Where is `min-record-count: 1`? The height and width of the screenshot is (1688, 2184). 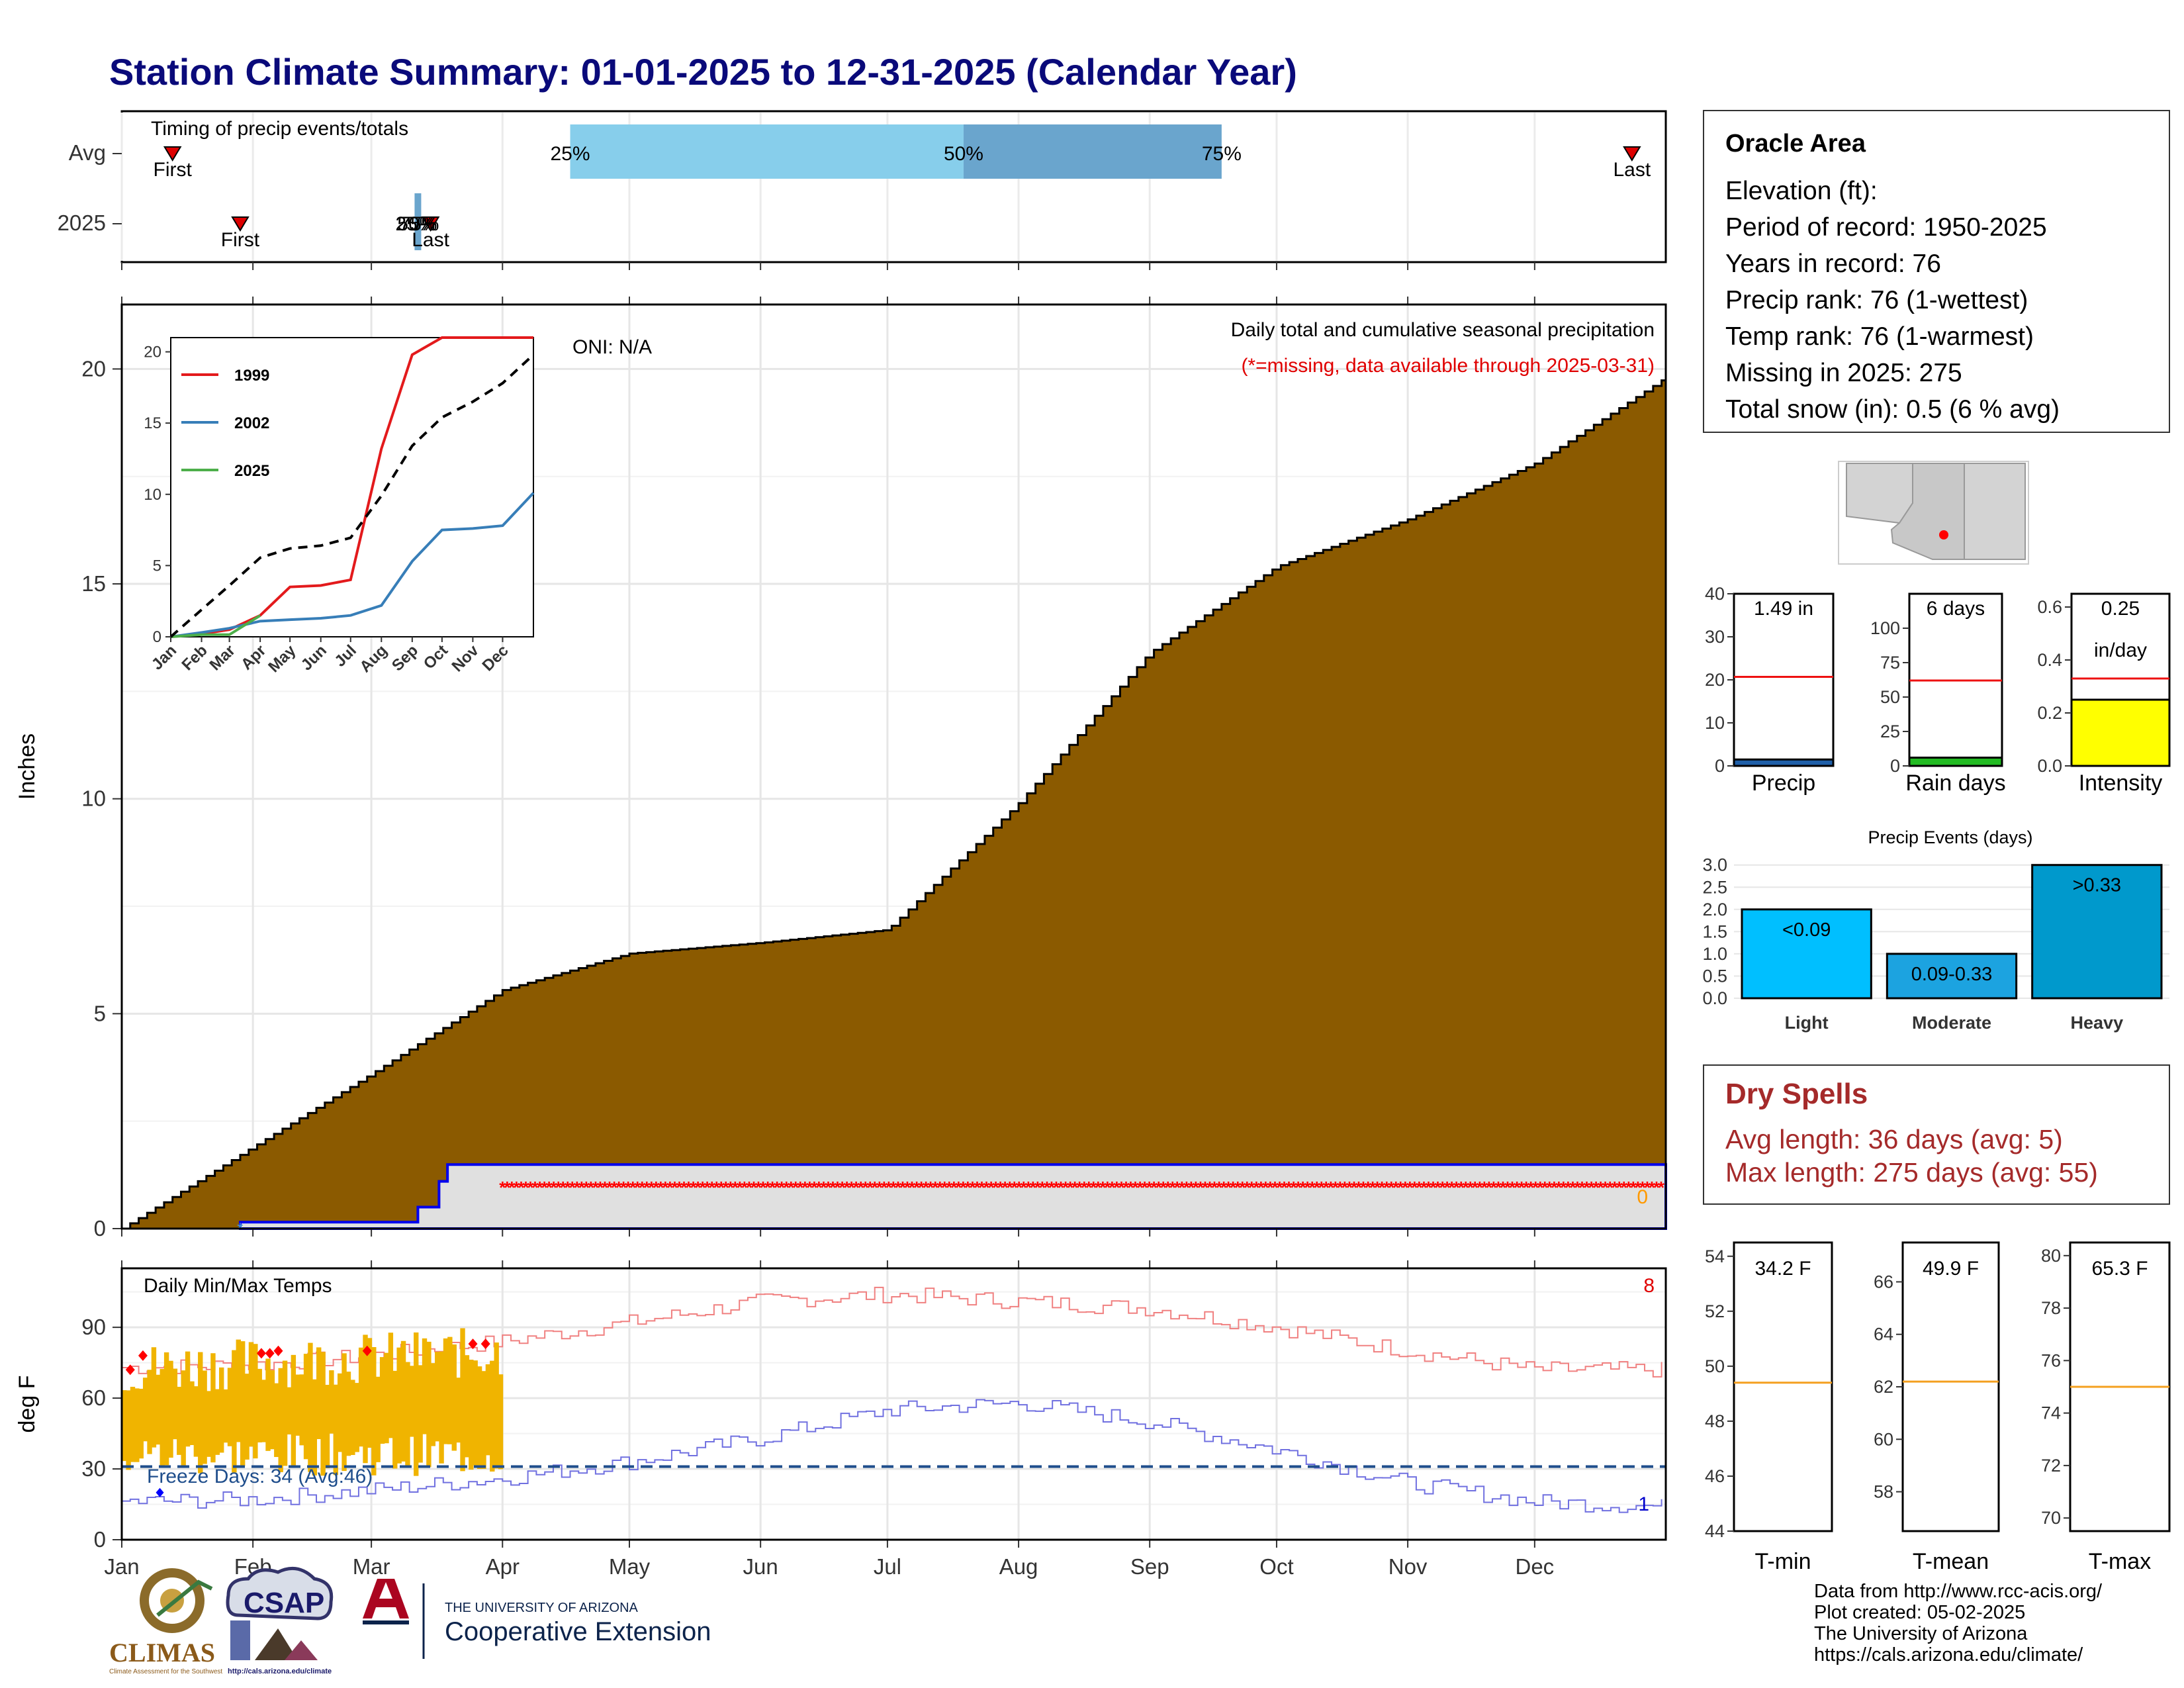
min-record-count: 1 is located at coordinates (1644, 1504).